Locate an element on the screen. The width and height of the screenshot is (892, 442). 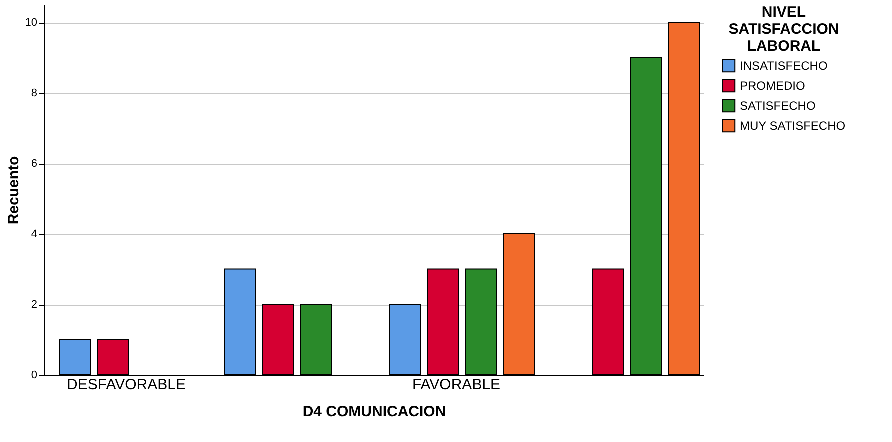
legend-label: MUY SATISFECHO is located at coordinates (793, 126).